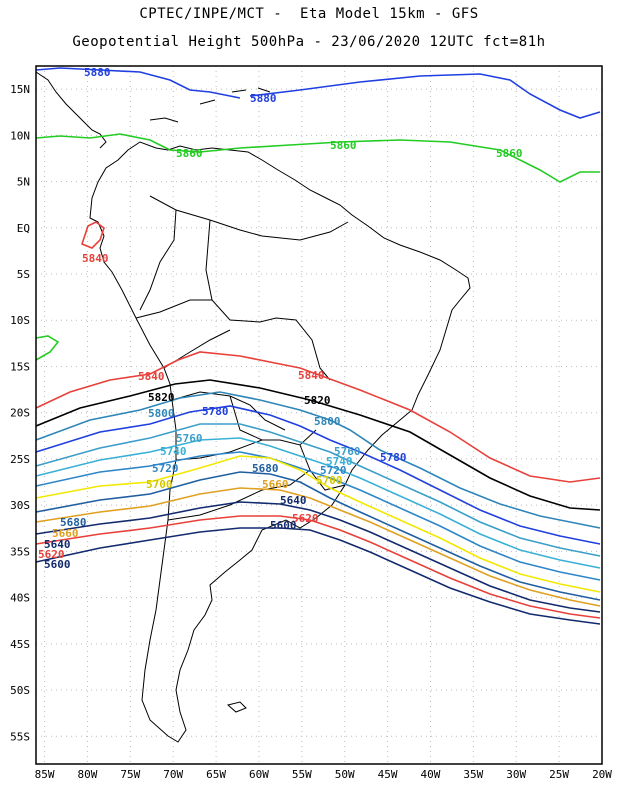 This screenshot has height=800, width=618. What do you see at coordinates (339, 461) in the screenshot?
I see `label-5740-b: 5740` at bounding box center [339, 461].